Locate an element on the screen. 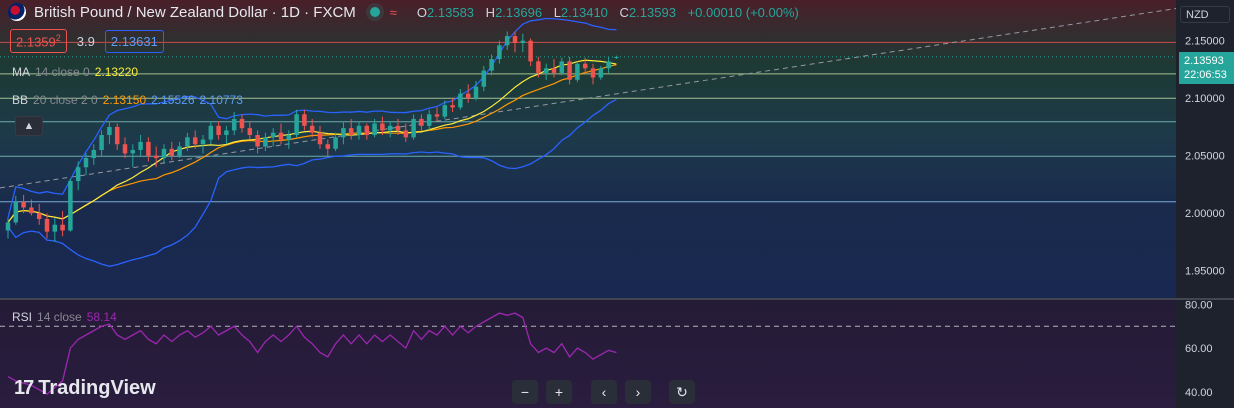 Image resolution: width=1234 pixels, height=408 pixels. high-key: H is located at coordinates (490, 12).